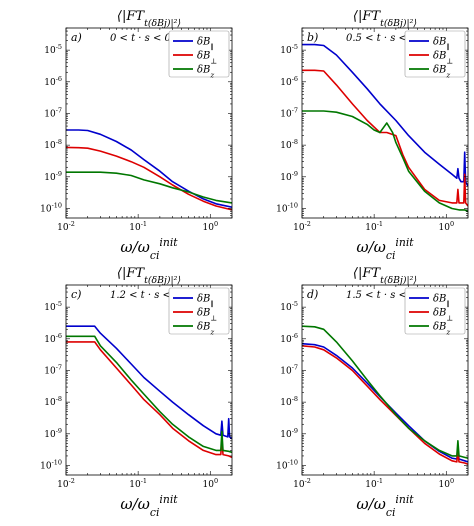  Describe the element at coordinates (145, 38) in the screenshot. I see `time-range-label: 0 < t · s < 0.5` at that location.